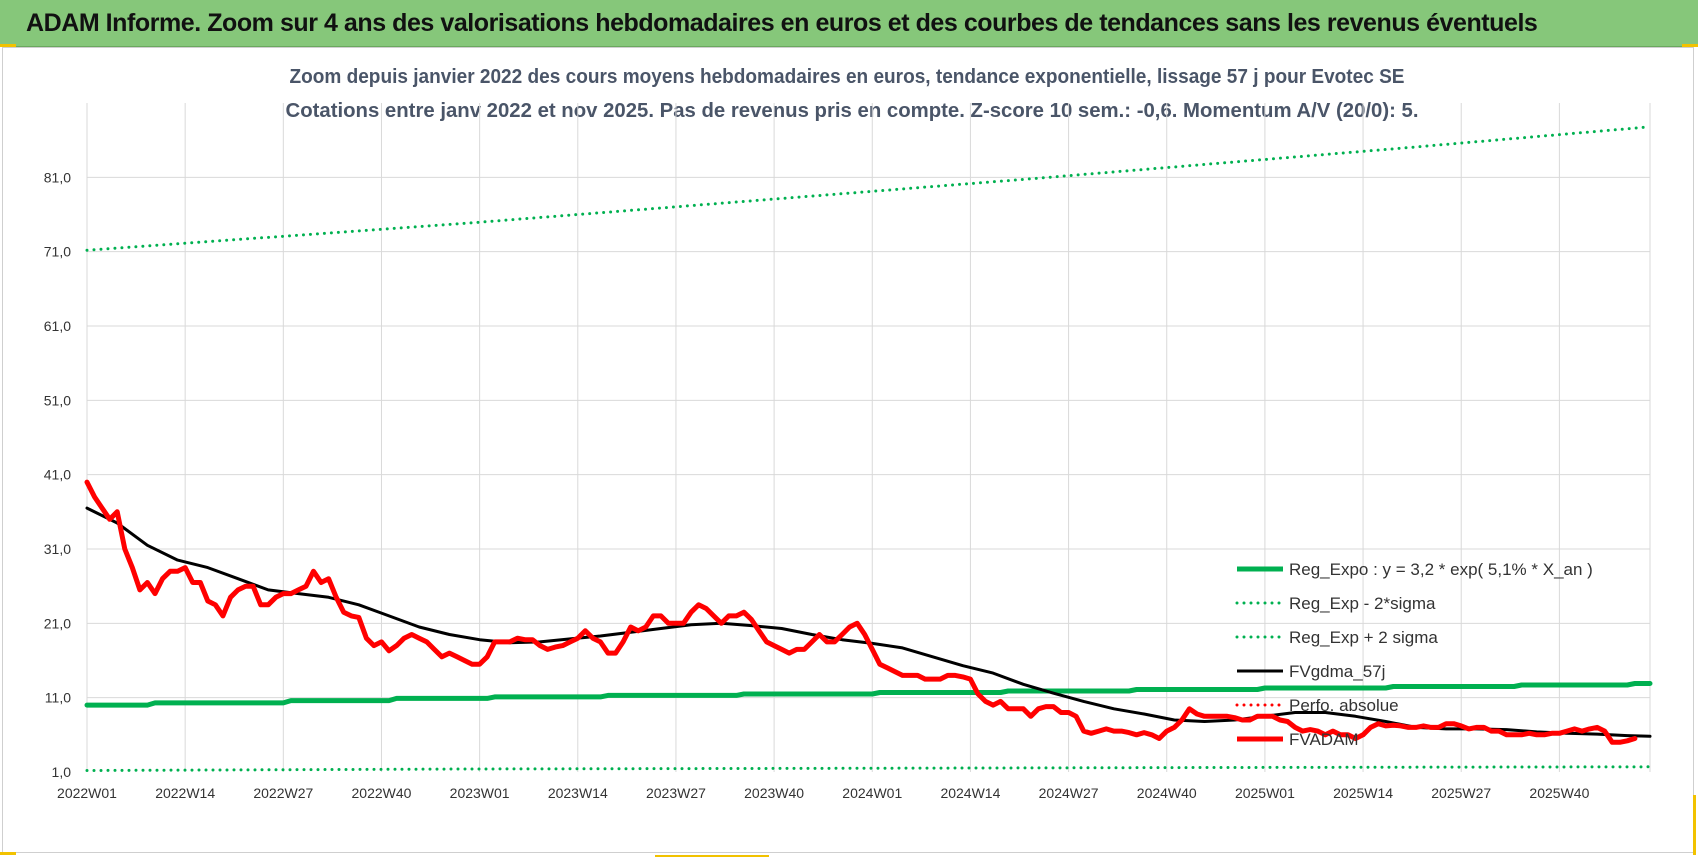 This screenshot has height=857, width=1698. What do you see at coordinates (1337, 671) in the screenshot?
I see `legend-label: FVgdma_57j` at bounding box center [1337, 671].